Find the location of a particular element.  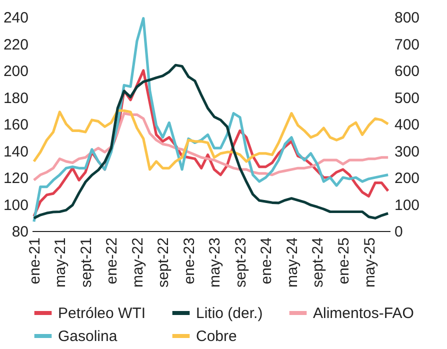

x-tick-label: ene-24 is located at coordinates (267, 261).